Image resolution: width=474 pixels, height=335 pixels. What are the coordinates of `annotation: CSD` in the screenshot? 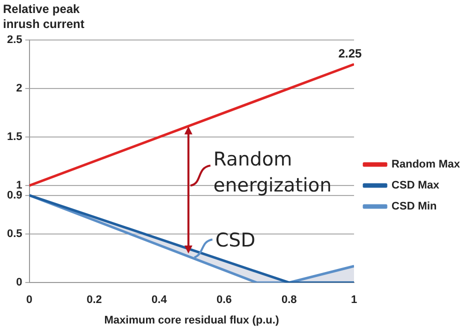 It's located at (235, 240).